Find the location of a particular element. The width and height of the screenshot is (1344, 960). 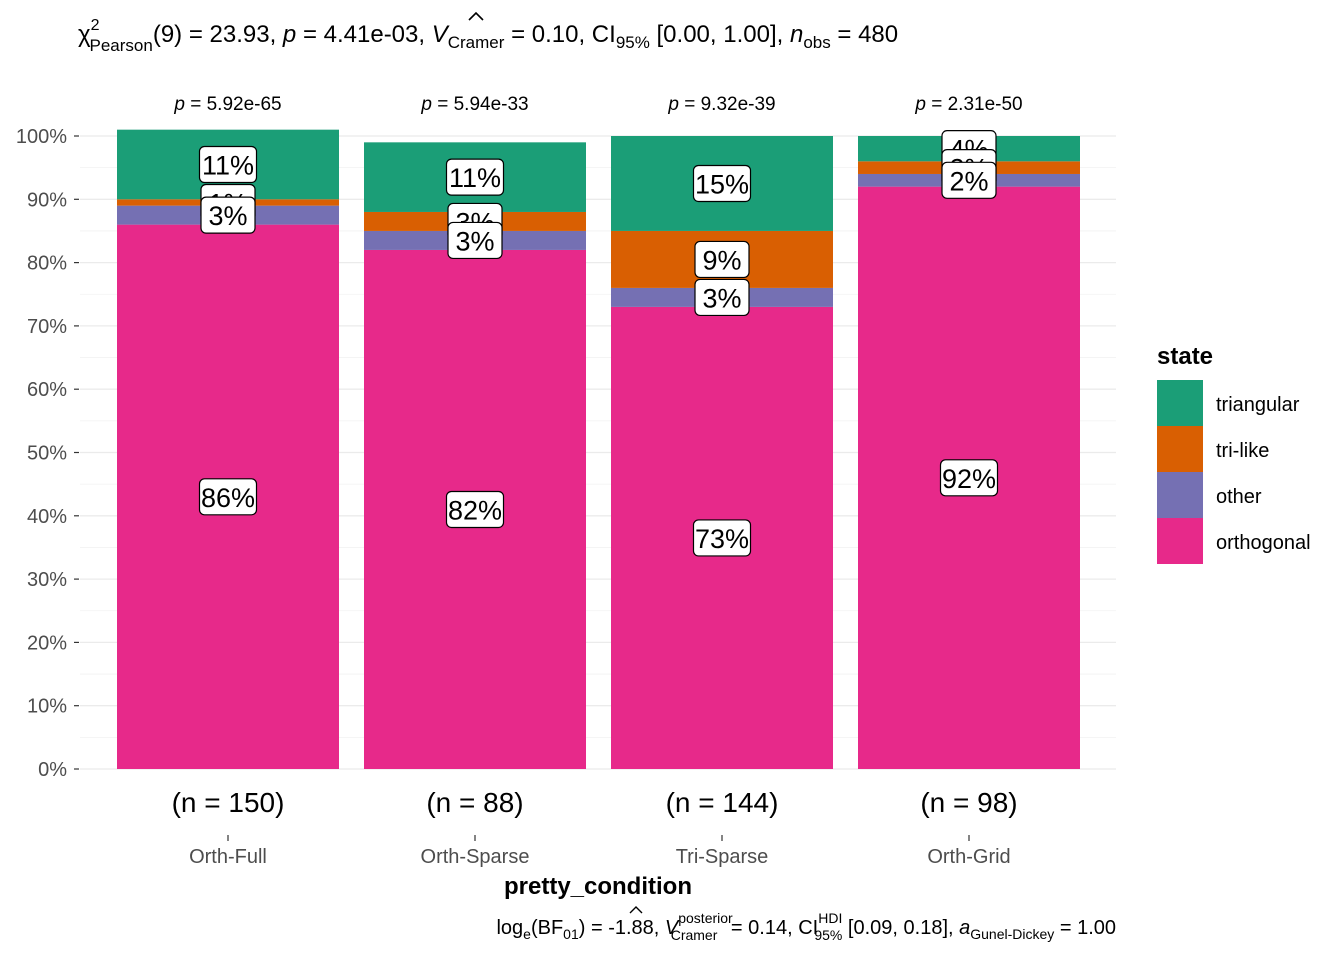

percent-label: 73% is located at coordinates (722, 538).